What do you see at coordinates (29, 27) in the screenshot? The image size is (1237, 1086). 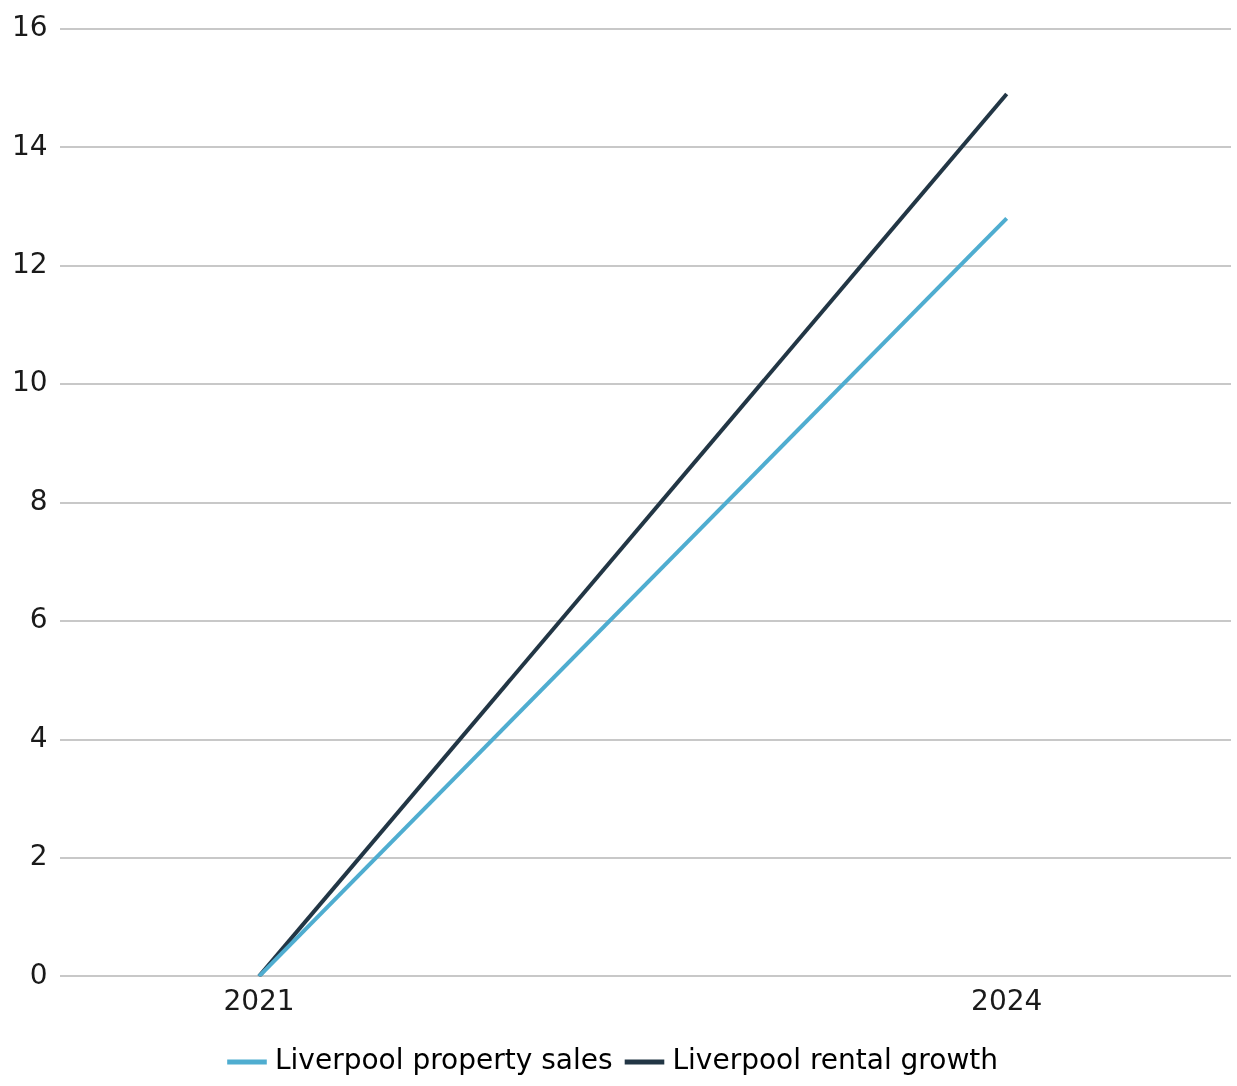 I see `y-tick-label: 16` at bounding box center [29, 27].